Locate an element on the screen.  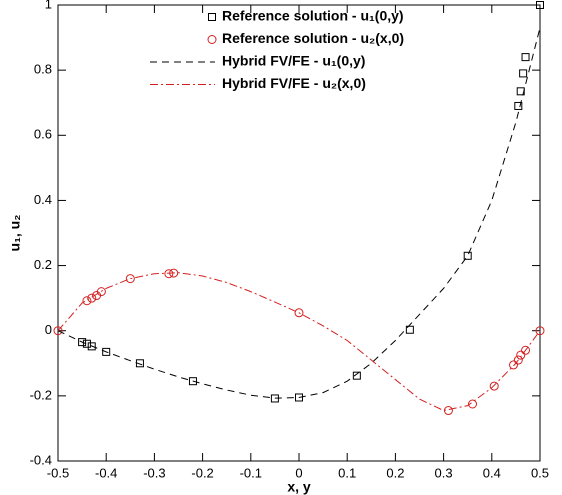
y-tick-label: 1 is located at coordinates (48, 5).